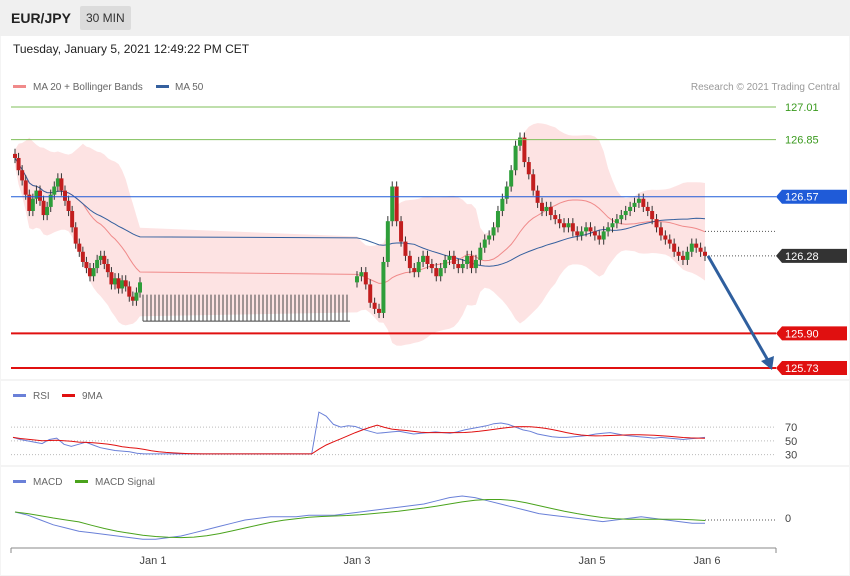 Image resolution: width=850 pixels, height=576 pixels. I want to click on header-bar: EUR/JPY 30 MIN, so click(425, 18).